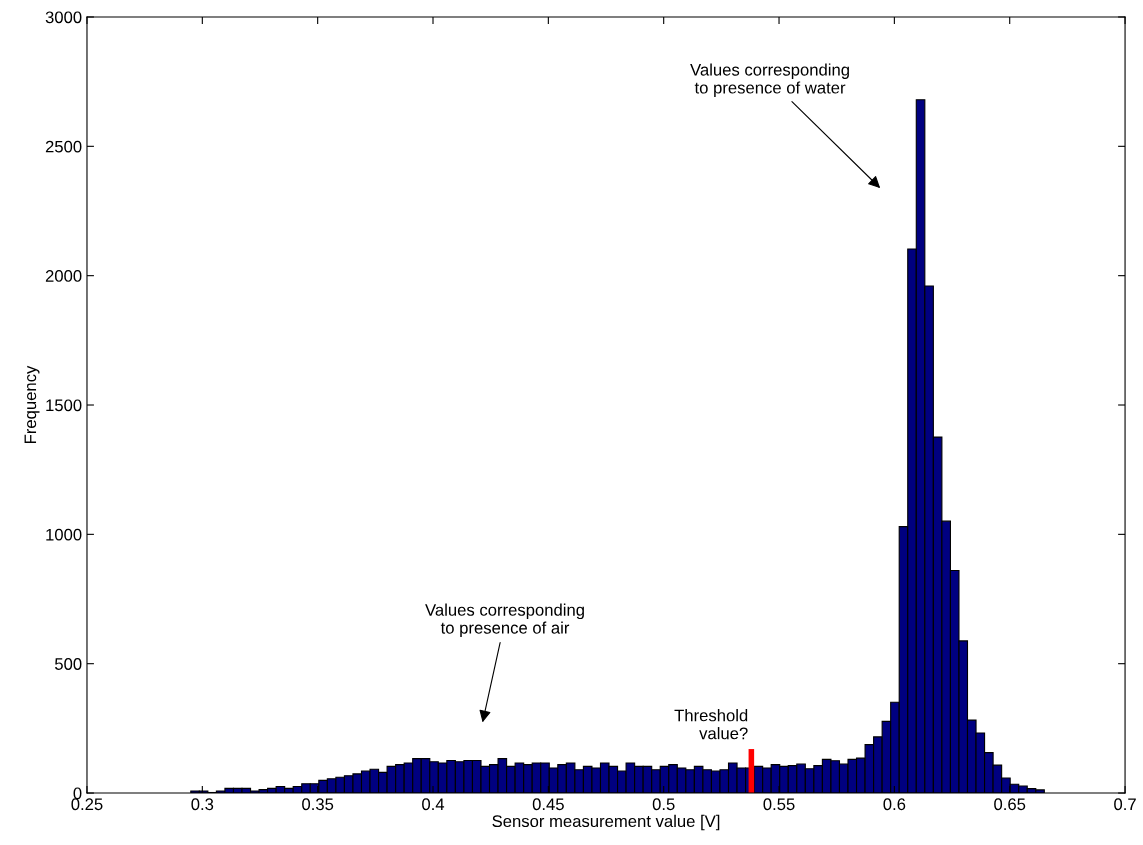  What do you see at coordinates (87, 804) in the screenshot?
I see `x-tick-label: 0.25` at bounding box center [87, 804].